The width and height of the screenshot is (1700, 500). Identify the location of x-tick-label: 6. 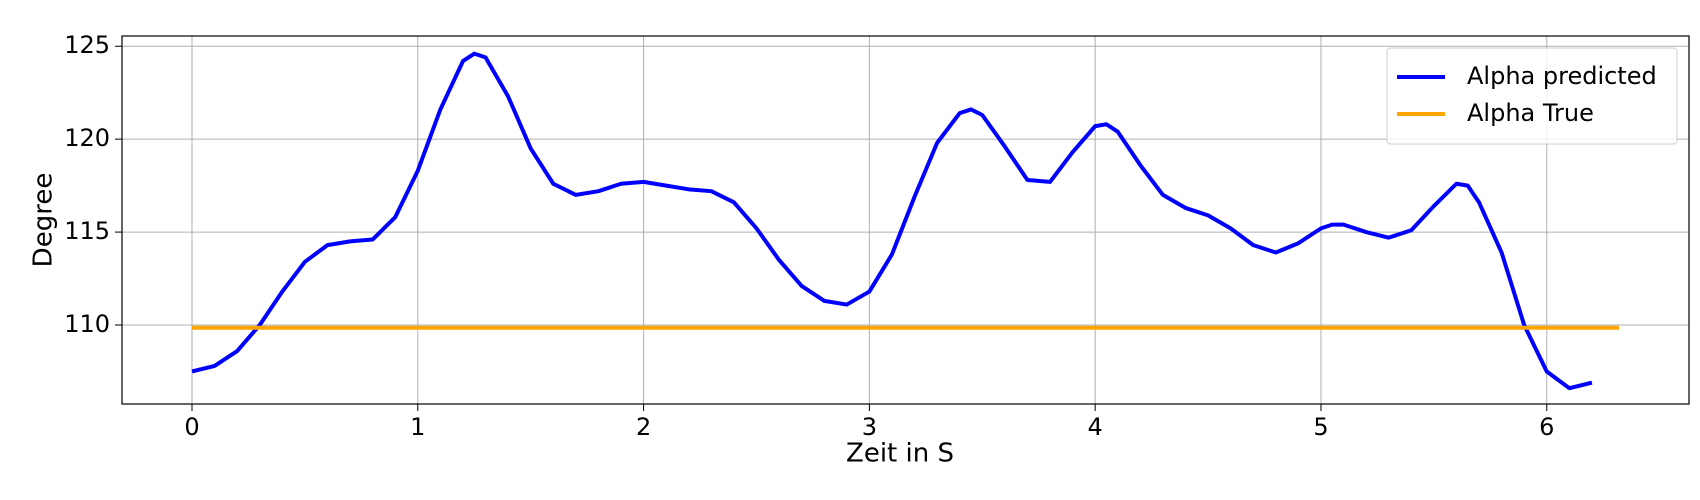
(1546, 427).